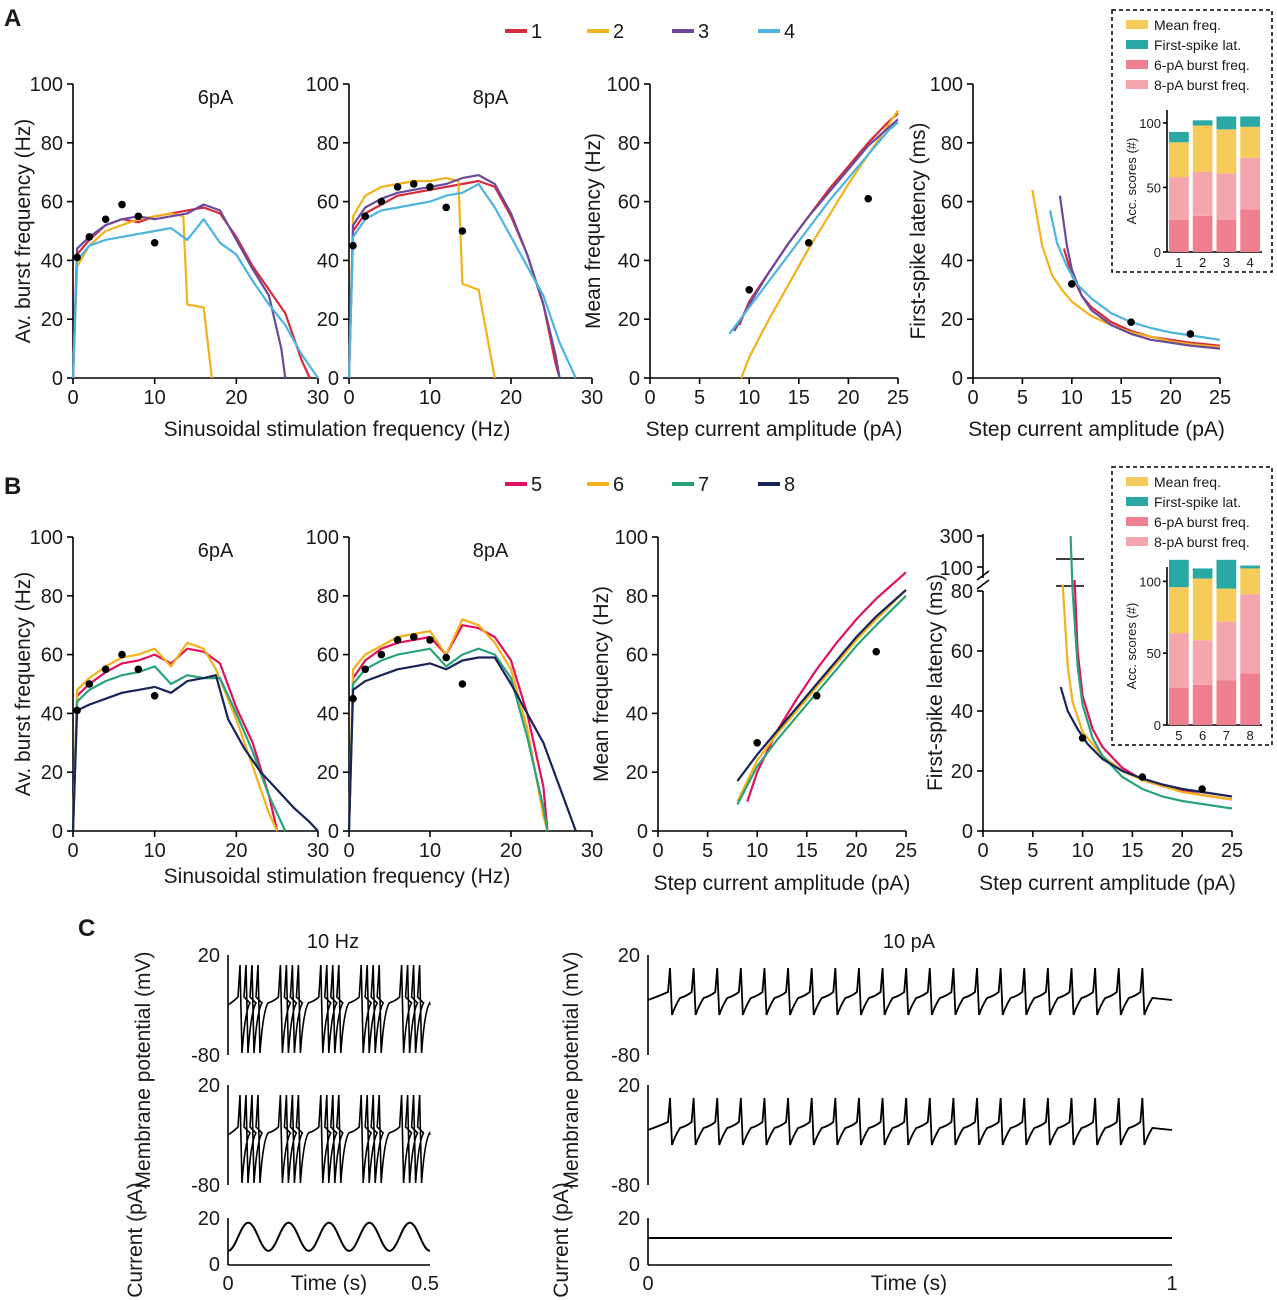  What do you see at coordinates (625, 1056) in the screenshot?
I see `c-step-membrane-y-tick-label: -80` at bounding box center [625, 1056].